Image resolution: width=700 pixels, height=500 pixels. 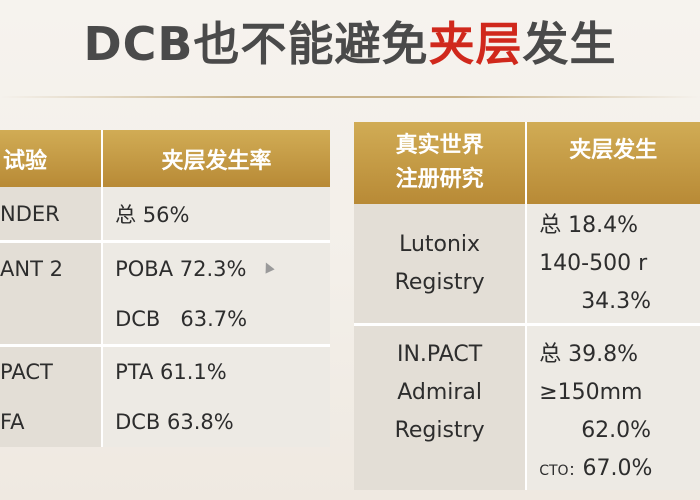 What do you see at coordinates (441, 163) in the screenshot?
I see `right-header-registry: 真实世界 注册研究` at bounding box center [441, 163].